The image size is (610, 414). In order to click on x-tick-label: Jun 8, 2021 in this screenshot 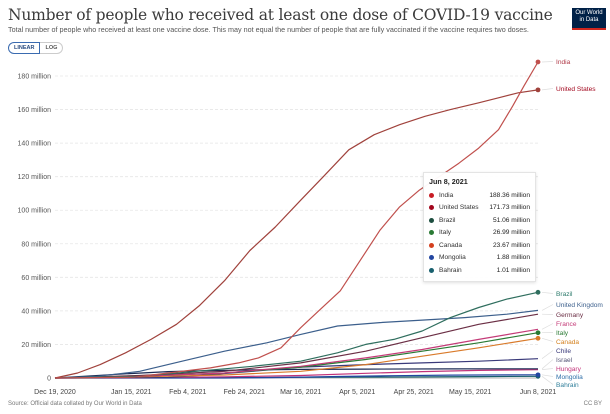, I will do `click(538, 392)`.